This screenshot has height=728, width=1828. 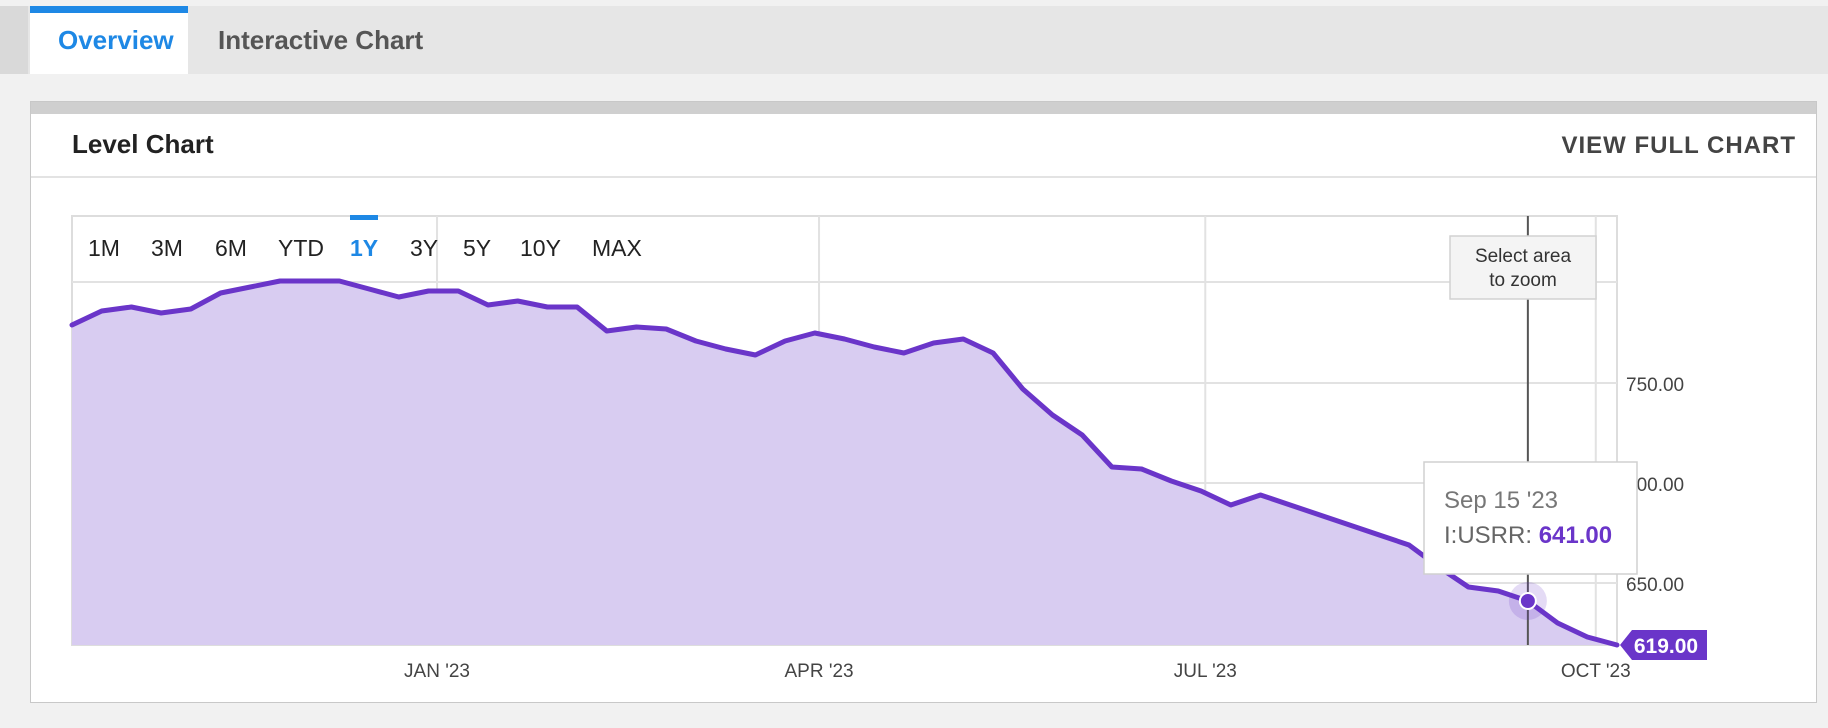 What do you see at coordinates (1575, 535) in the screenshot?
I see `tooltip-value: 641.00` at bounding box center [1575, 535].